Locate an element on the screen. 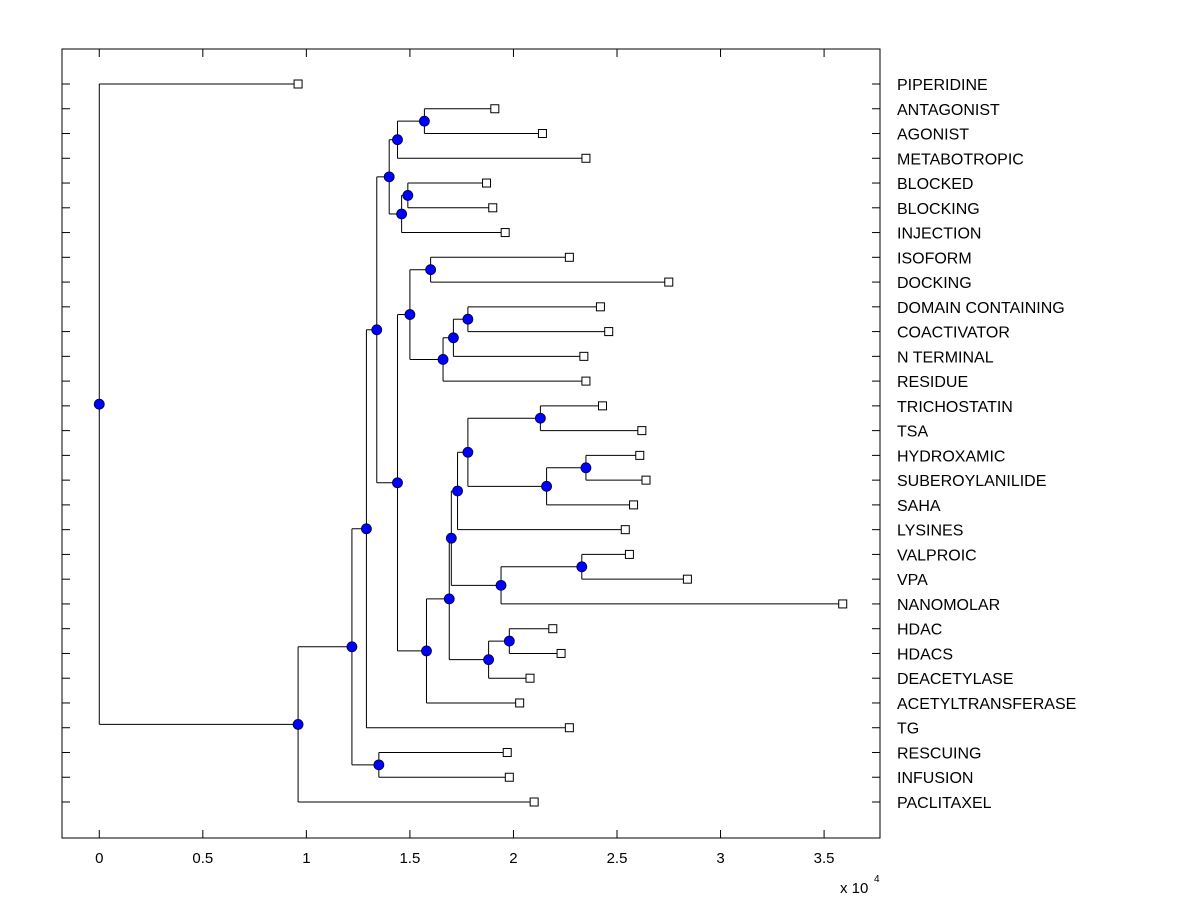 The height and width of the screenshot is (900, 1200). x-multiplier-exponent: 4 is located at coordinates (877, 879).